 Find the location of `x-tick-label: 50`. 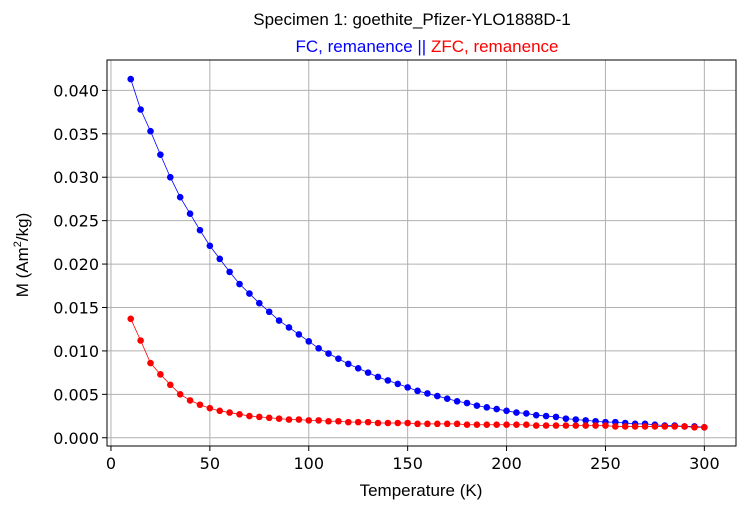

x-tick-label: 50 is located at coordinates (210, 463).